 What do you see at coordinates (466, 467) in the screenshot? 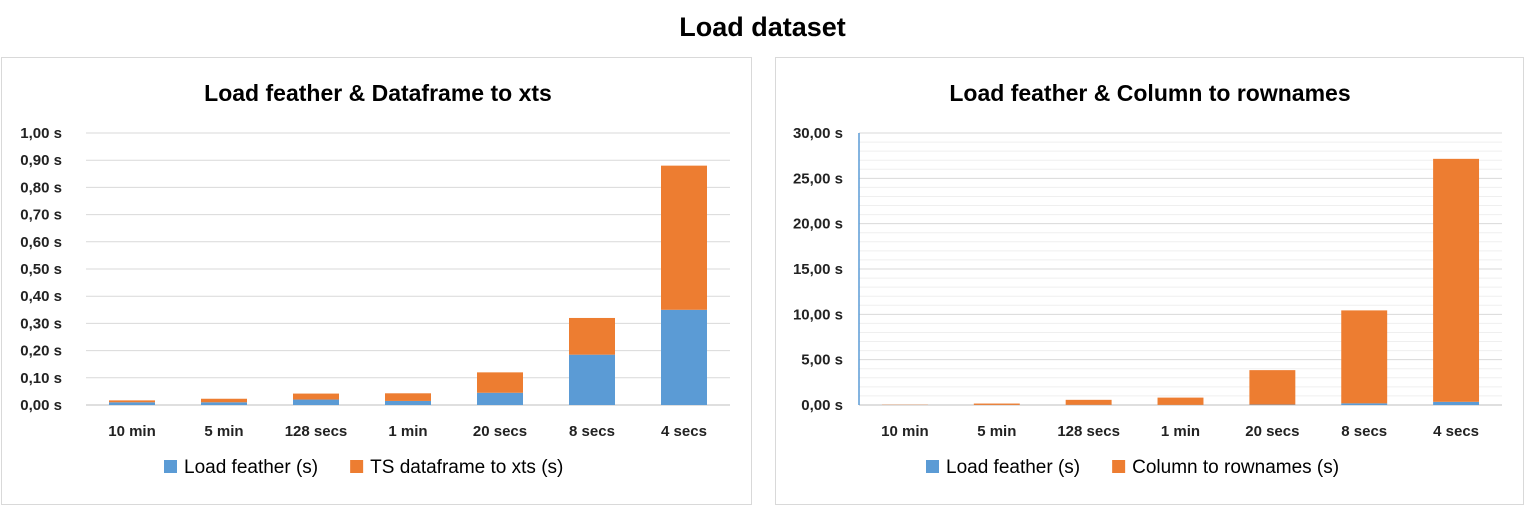
I see `legend-label: TS dataframe to xts (s)` at bounding box center [466, 467].